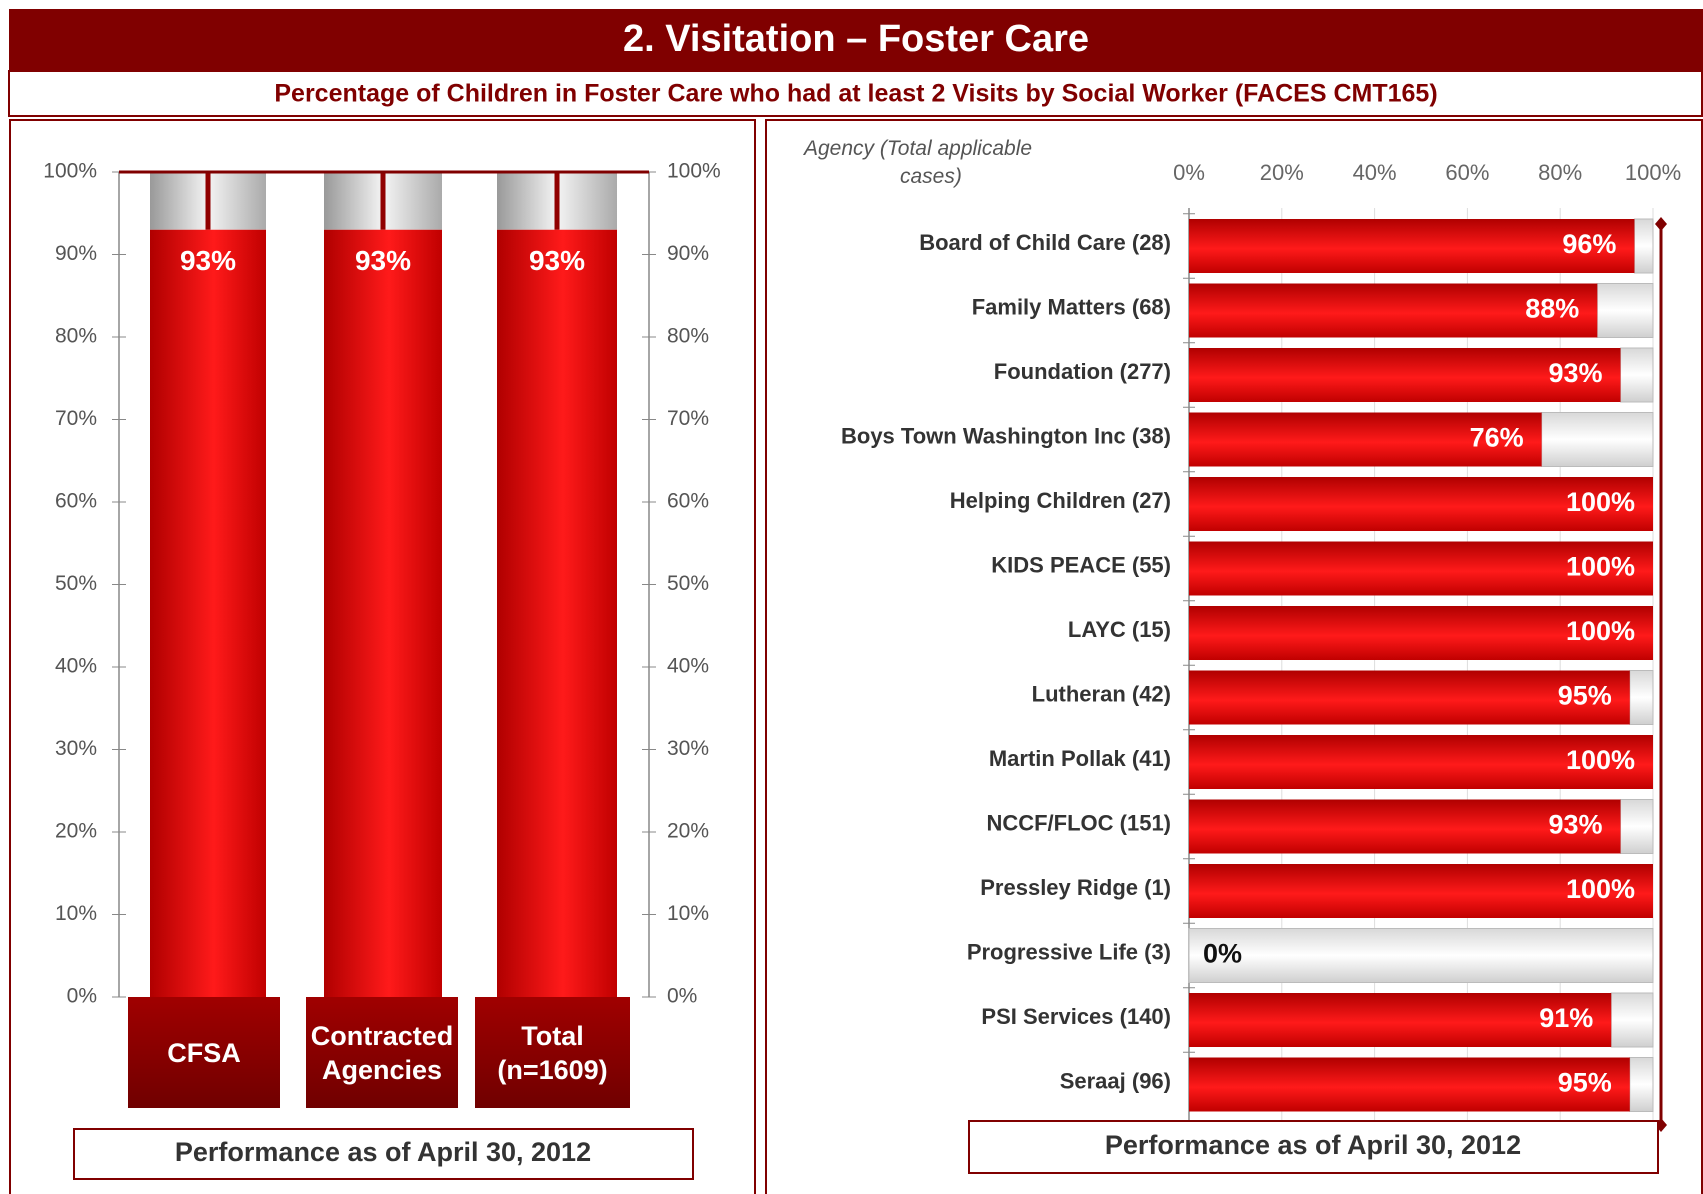  I want to click on y2-tick-label: 10%, so click(688, 913).